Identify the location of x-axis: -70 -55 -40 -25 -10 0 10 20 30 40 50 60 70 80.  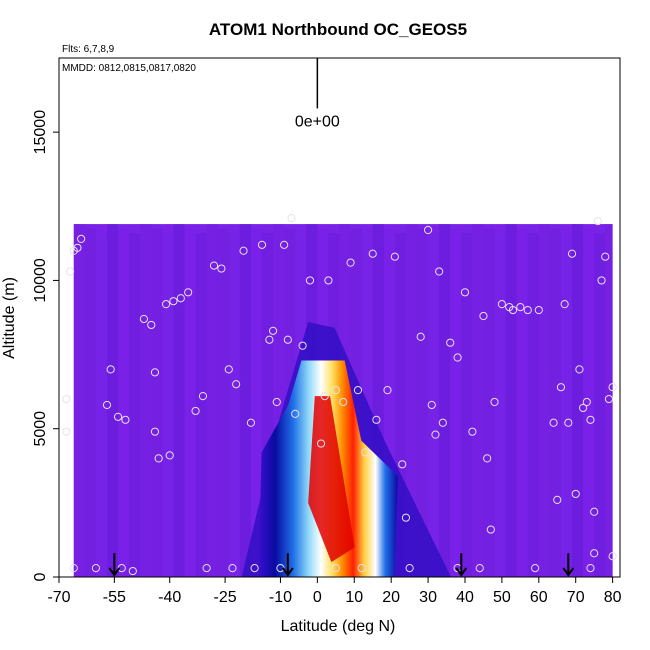
(334, 591).